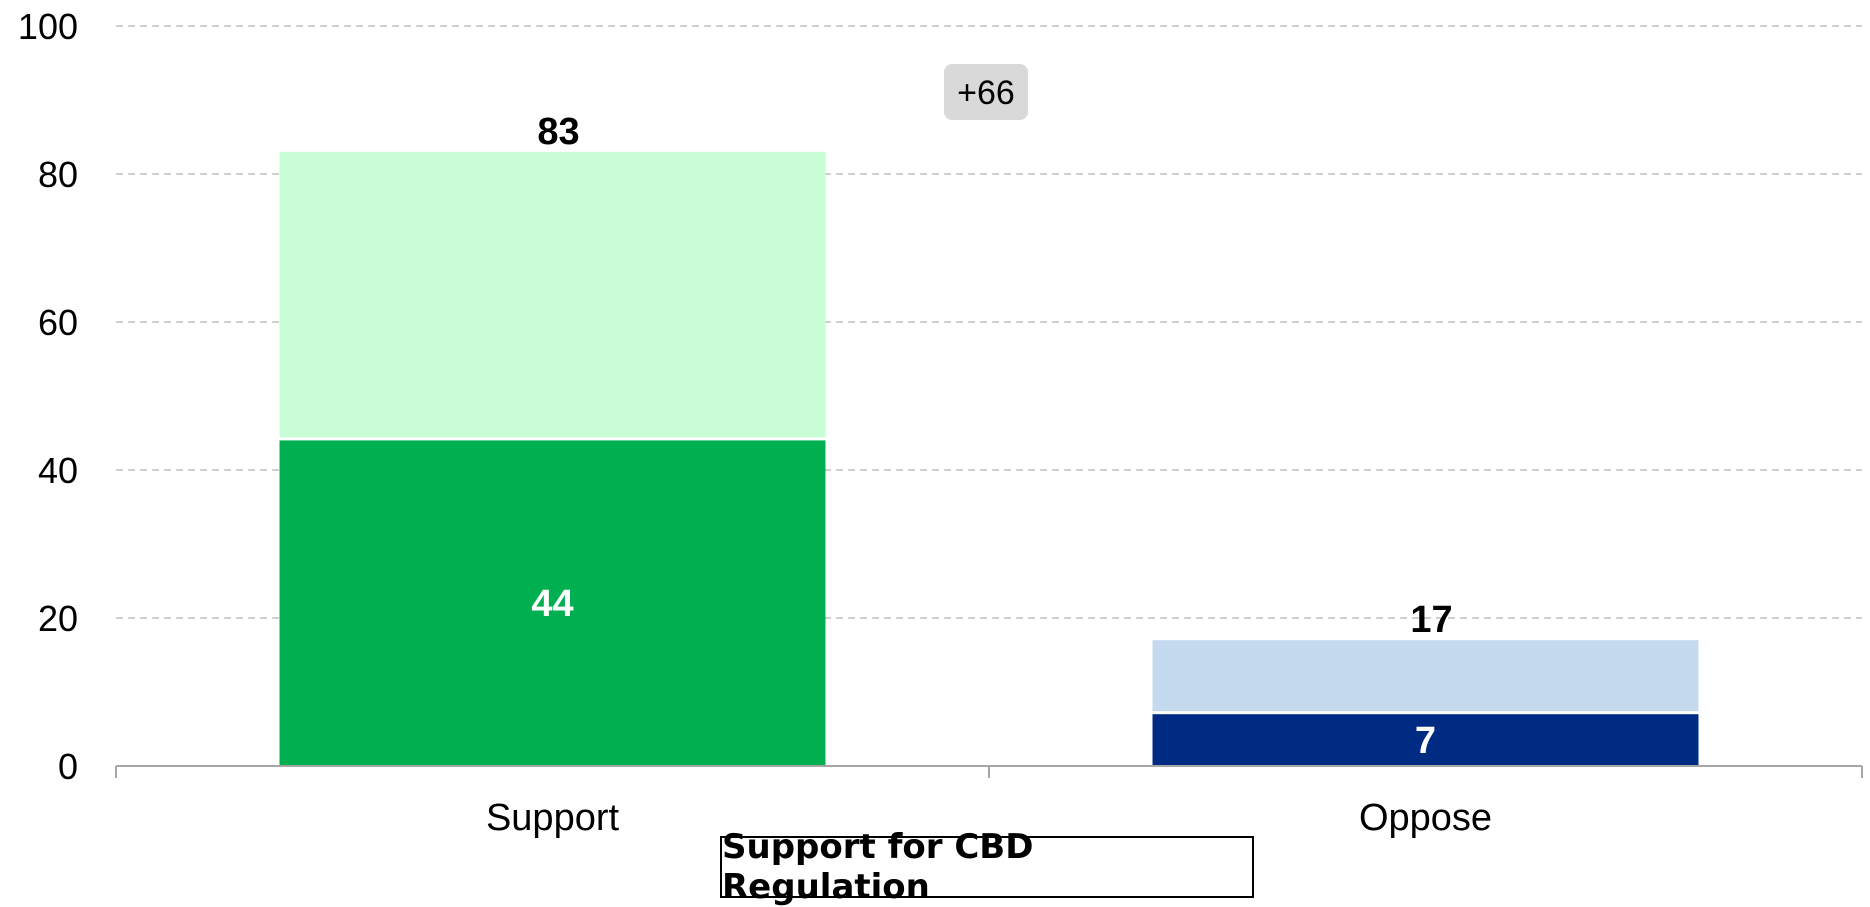 The height and width of the screenshot is (907, 1870). I want to click on y-tick-label: 20, so click(58, 618).